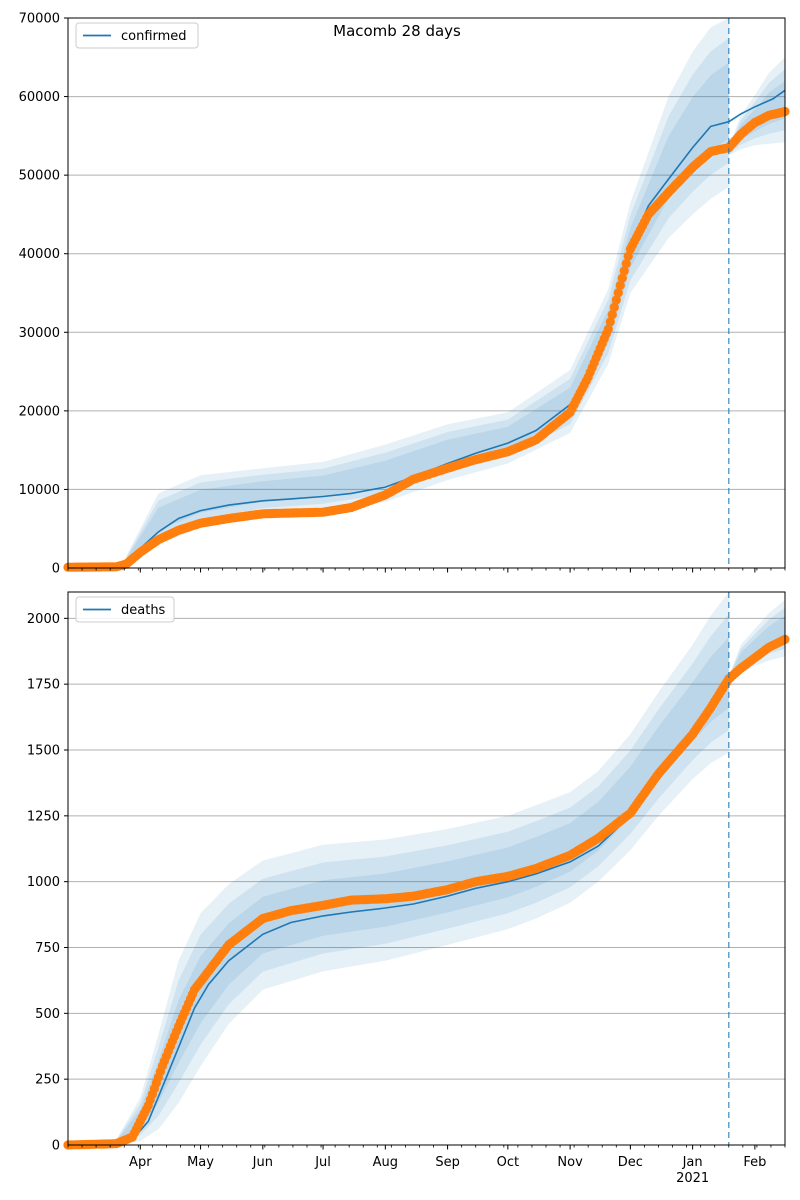 Image resolution: width=800 pixels, height=1200 pixels. What do you see at coordinates (447, 1162) in the screenshot?
I see `xtick-label: Sep` at bounding box center [447, 1162].